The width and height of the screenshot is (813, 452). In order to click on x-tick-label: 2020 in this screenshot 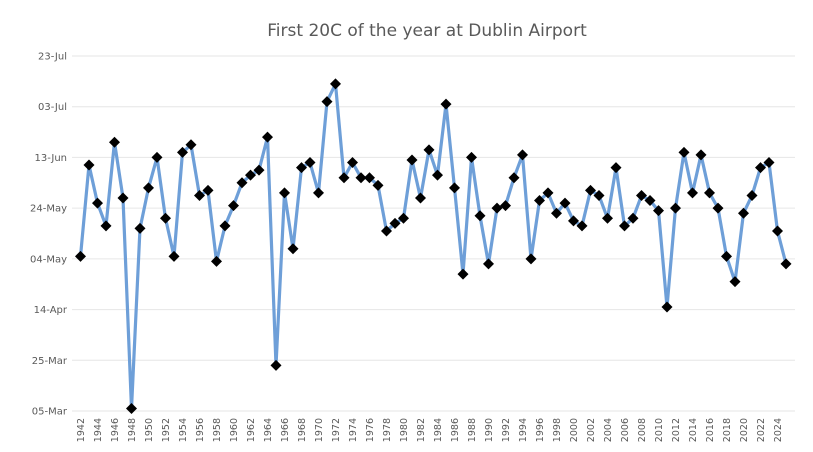, I will do `click(744, 430)`.